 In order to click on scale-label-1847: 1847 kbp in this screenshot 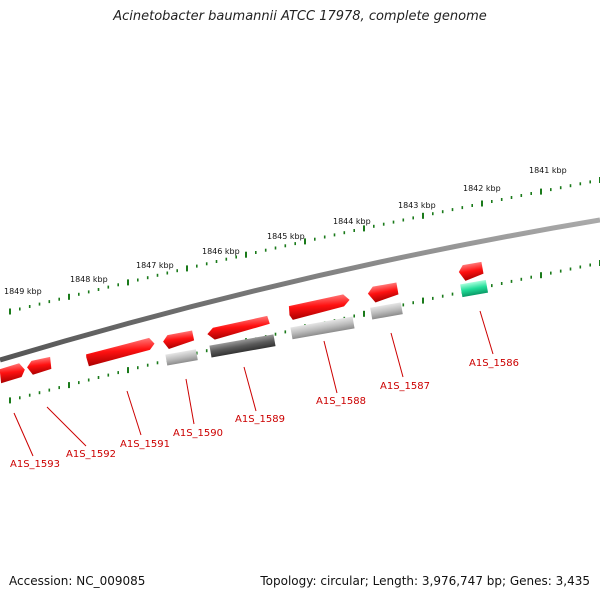, I will do `click(155, 265)`.